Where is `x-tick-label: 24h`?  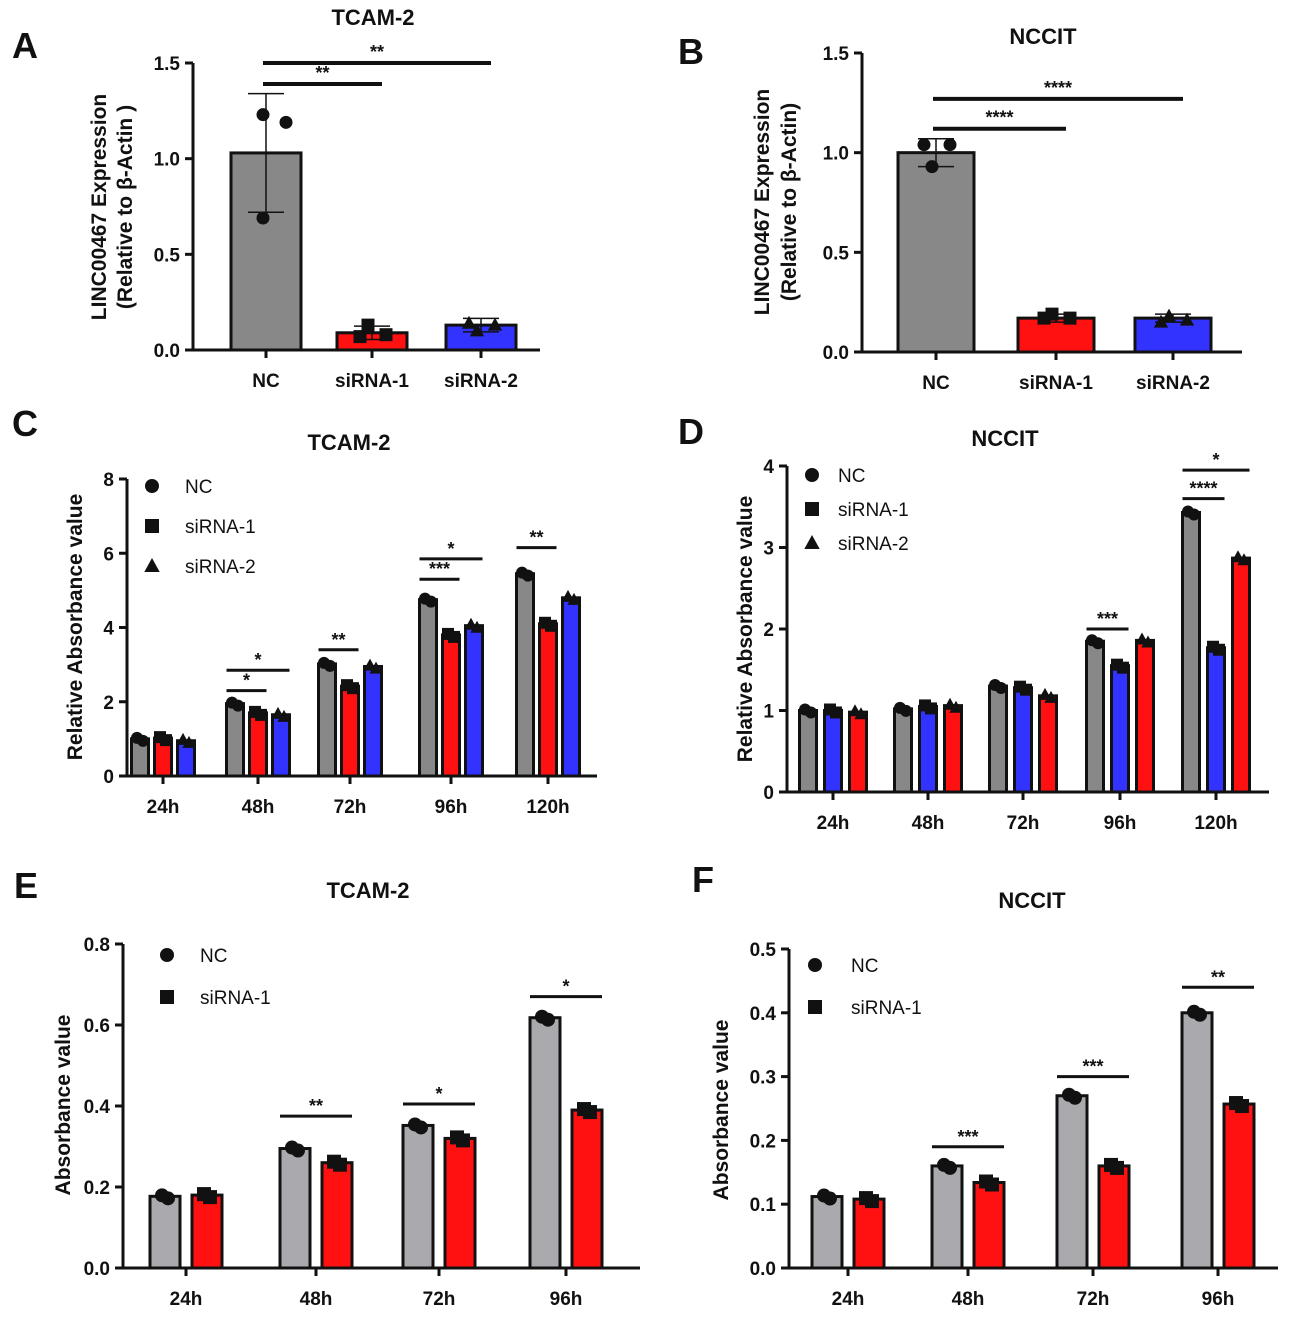 x-tick-label: 24h is located at coordinates (833, 823).